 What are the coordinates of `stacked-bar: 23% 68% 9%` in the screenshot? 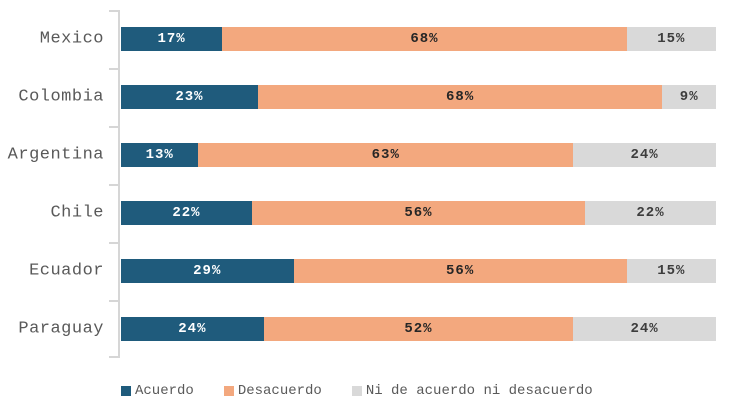 It's located at (418, 97).